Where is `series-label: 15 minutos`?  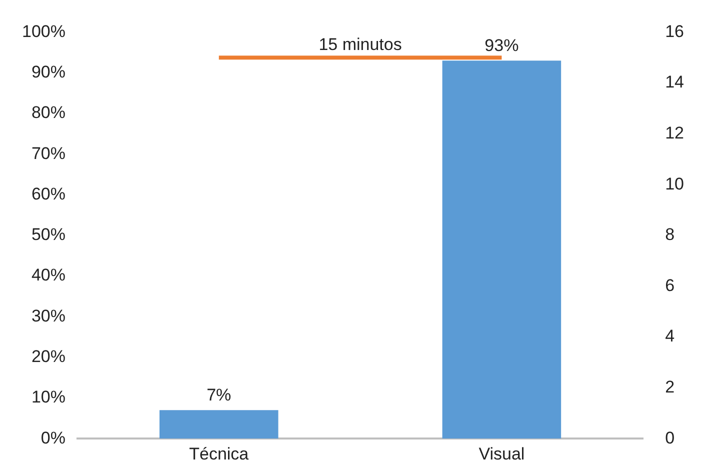 series-label: 15 minutos is located at coordinates (360, 44).